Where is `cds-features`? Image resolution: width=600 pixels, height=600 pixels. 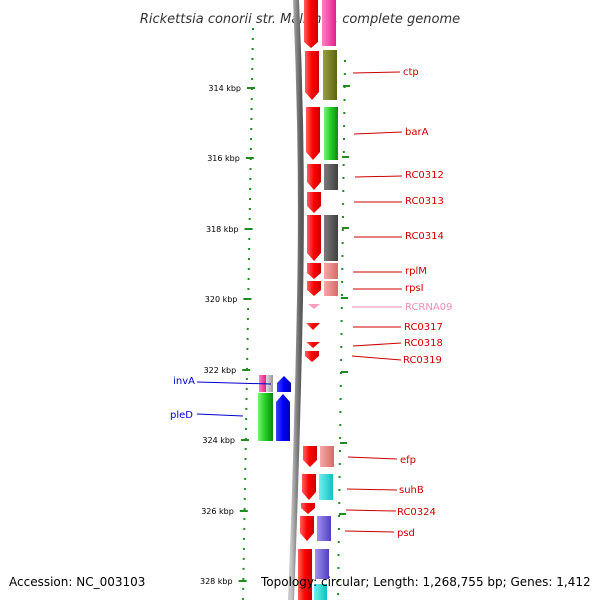 cds-features is located at coordinates (309, 300).